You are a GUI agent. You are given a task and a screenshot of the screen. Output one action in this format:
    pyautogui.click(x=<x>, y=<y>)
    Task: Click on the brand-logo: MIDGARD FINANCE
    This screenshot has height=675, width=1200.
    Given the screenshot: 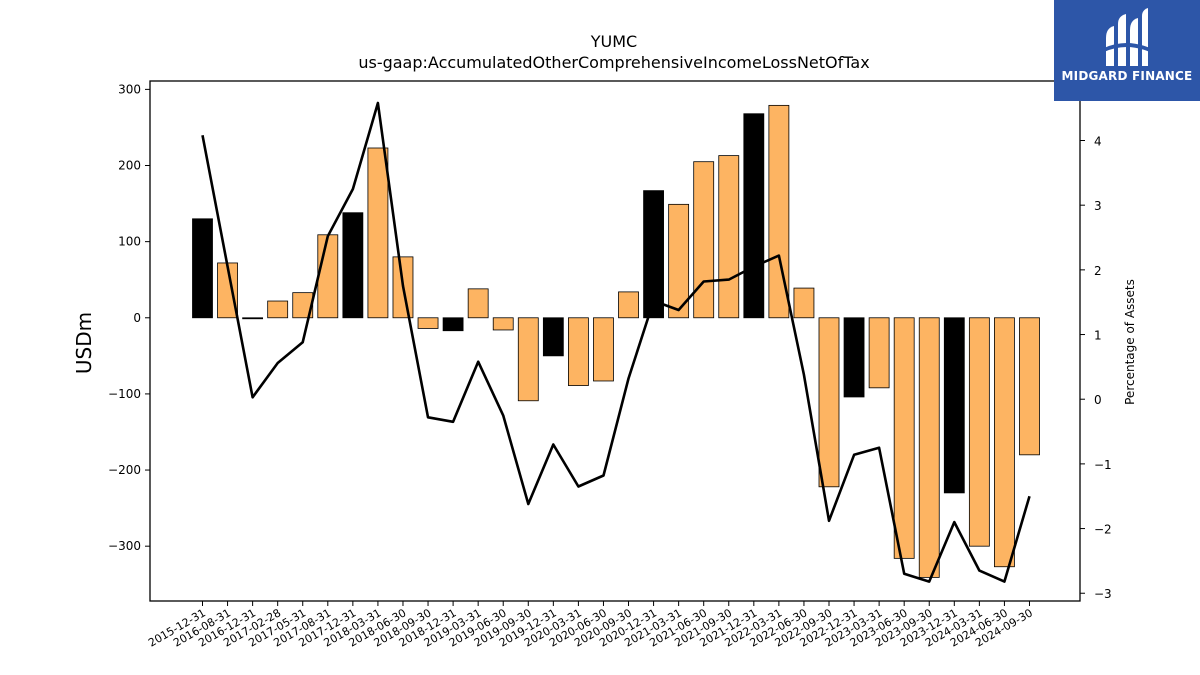 What is the action you would take?
    pyautogui.click(x=1127, y=50)
    